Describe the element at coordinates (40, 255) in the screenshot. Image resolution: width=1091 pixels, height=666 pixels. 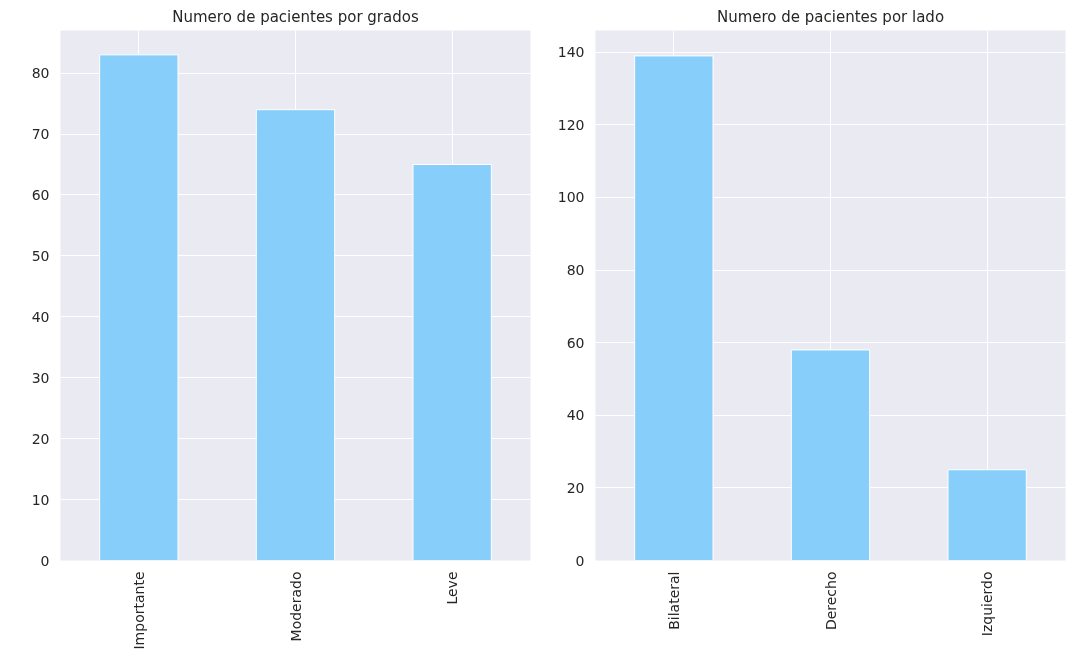
I see `y-tick-label: 50` at that location.